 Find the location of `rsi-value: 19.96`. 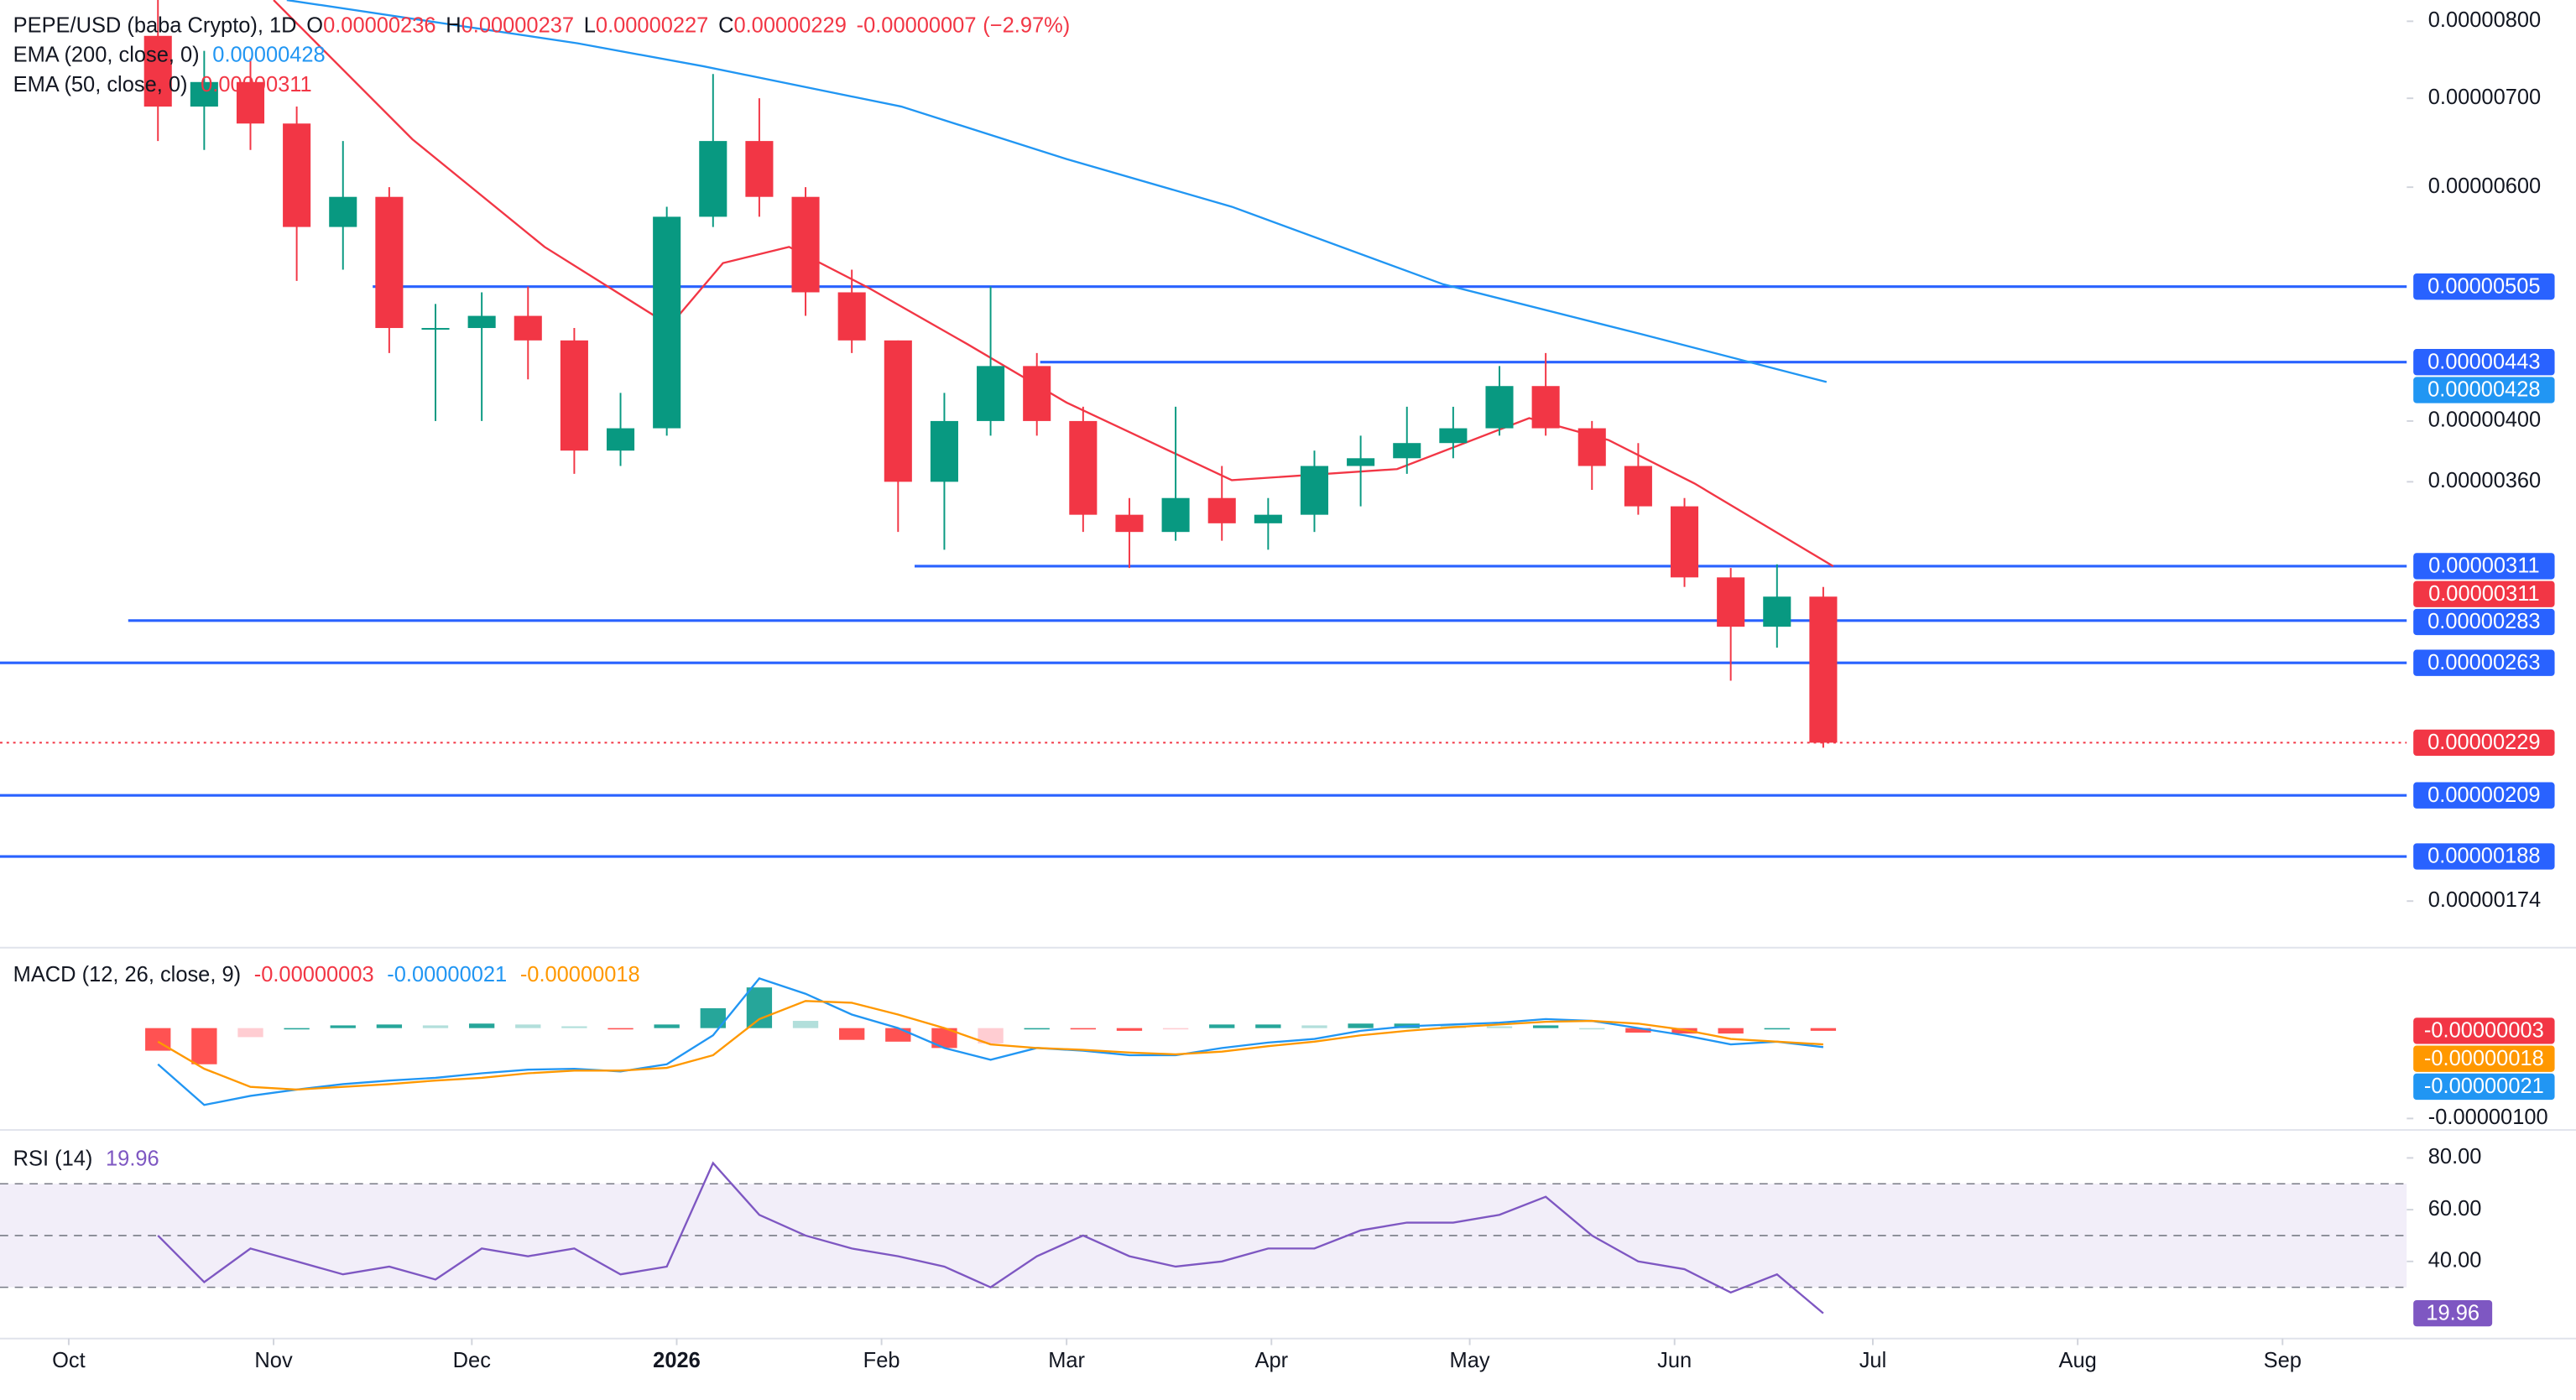

rsi-value: 19.96 is located at coordinates (132, 1158).